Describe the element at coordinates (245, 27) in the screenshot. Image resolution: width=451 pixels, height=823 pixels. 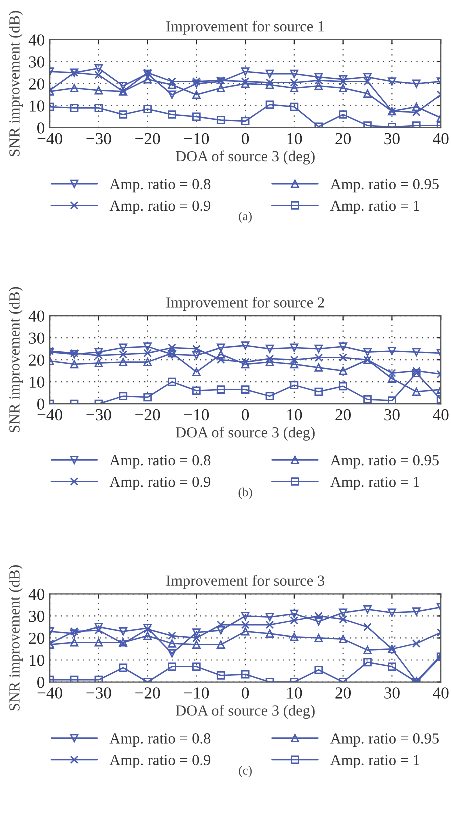
I see `chart-title: Improvement for source 1` at that location.